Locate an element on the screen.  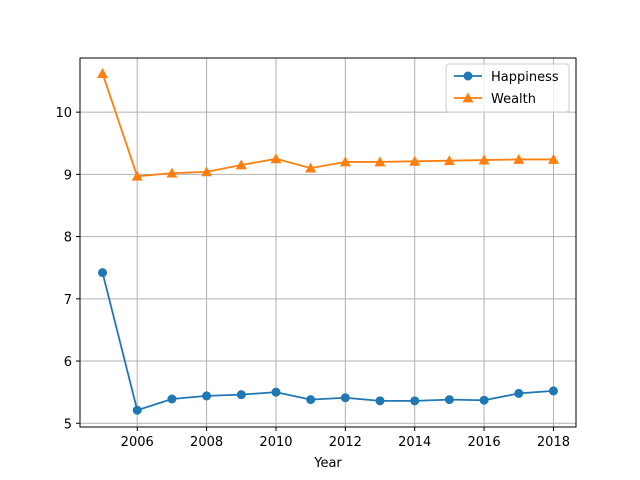
legend: Happiness Wealth is located at coordinates (507, 88).